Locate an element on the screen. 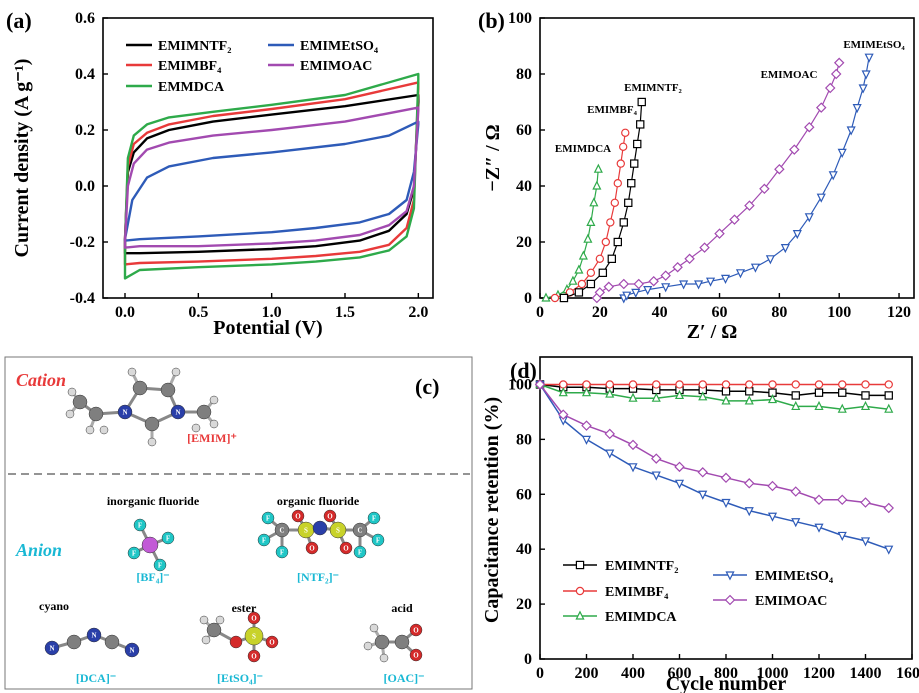 The height and width of the screenshot is (693, 919). sulfur-atom-symbol: S is located at coordinates (254, 637).